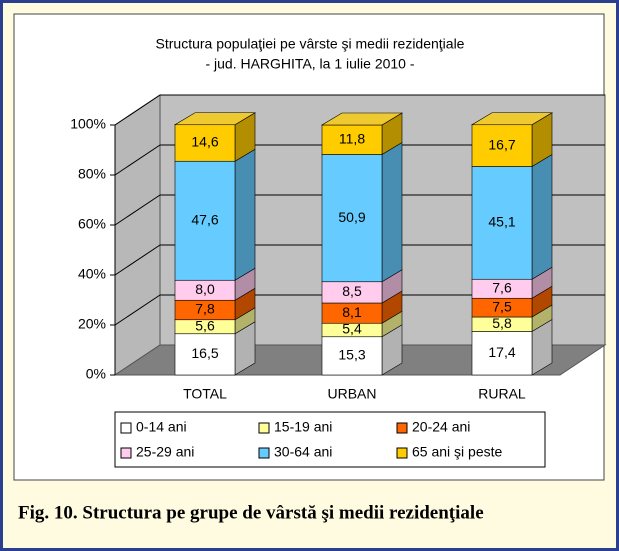  I want to click on y-tick-label: 60%, so click(92, 224).